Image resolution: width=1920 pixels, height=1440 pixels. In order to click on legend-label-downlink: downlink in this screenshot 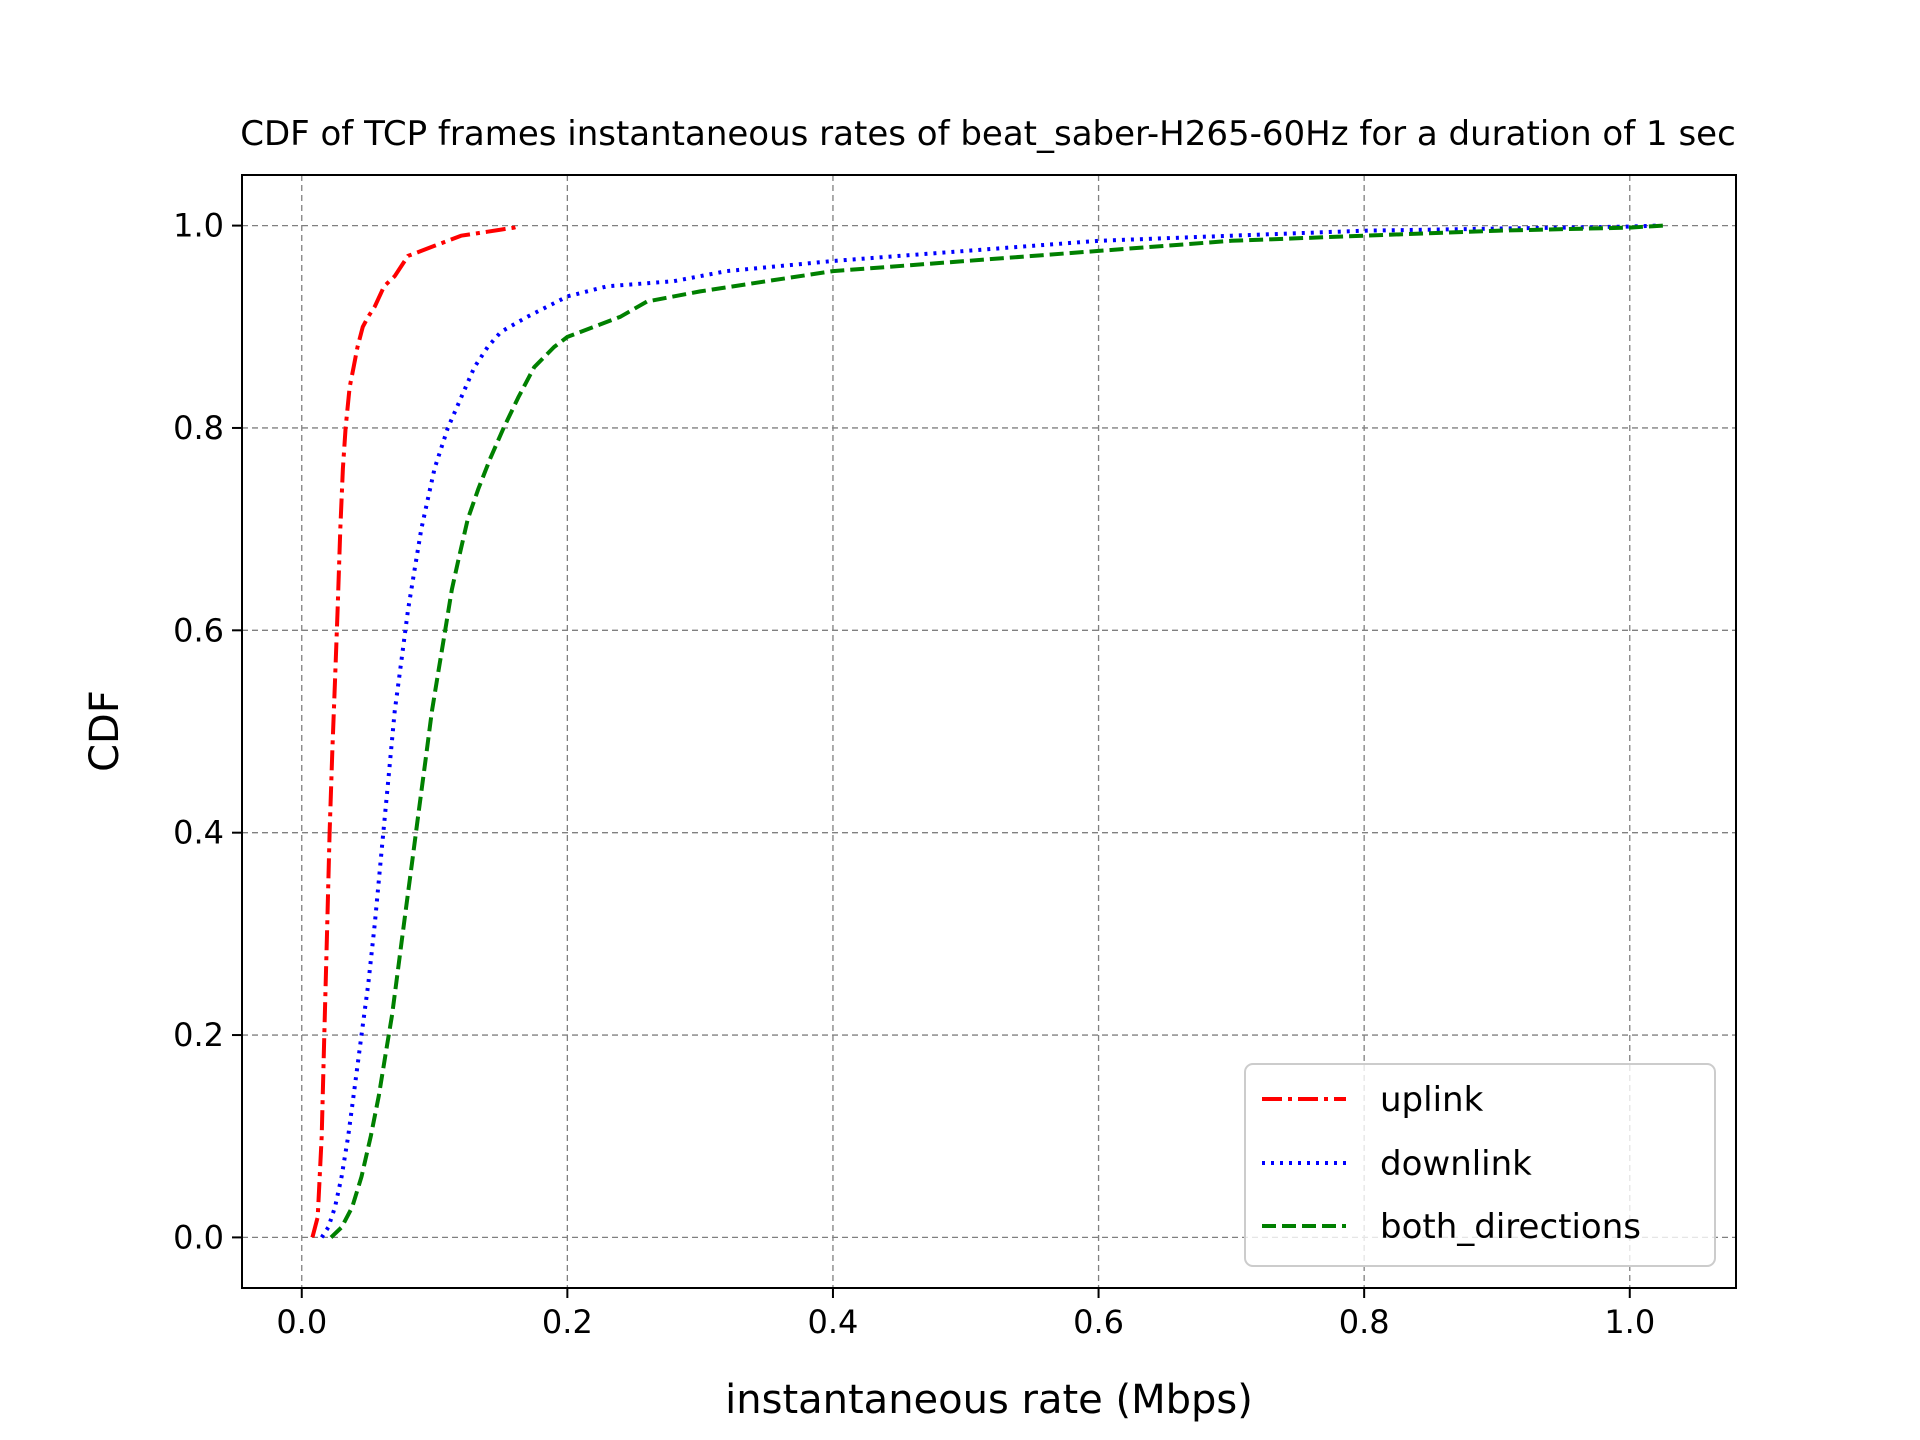, I will do `click(1456, 1164)`.